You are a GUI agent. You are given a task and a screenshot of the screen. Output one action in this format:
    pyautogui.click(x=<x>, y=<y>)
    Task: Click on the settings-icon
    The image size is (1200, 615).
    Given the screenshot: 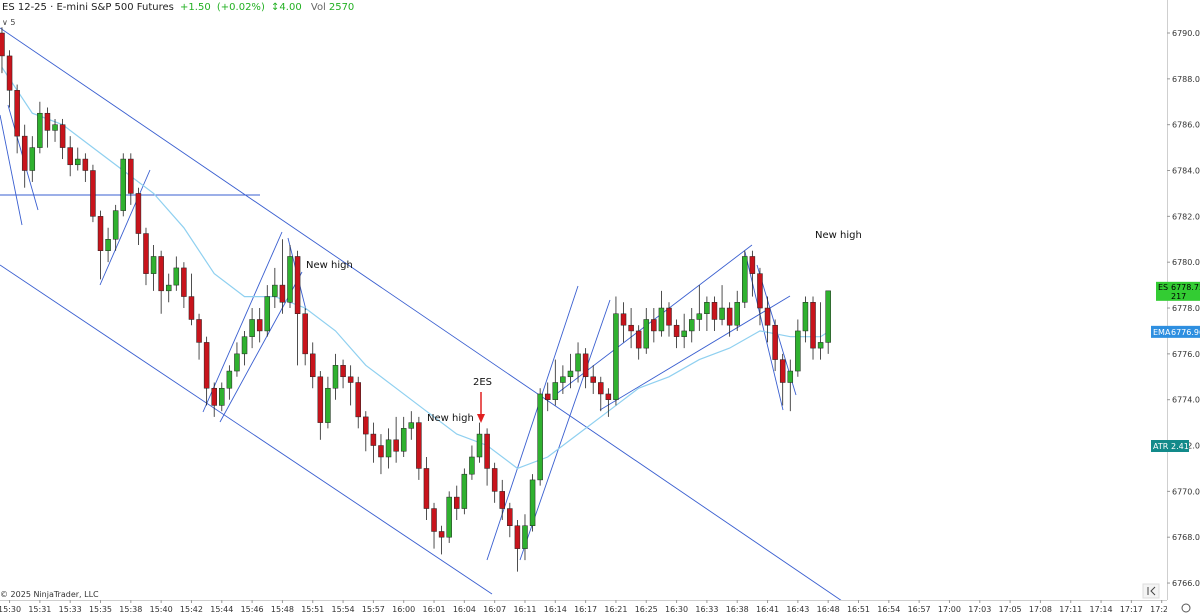 What is the action you would take?
    pyautogui.click(x=1186, y=608)
    